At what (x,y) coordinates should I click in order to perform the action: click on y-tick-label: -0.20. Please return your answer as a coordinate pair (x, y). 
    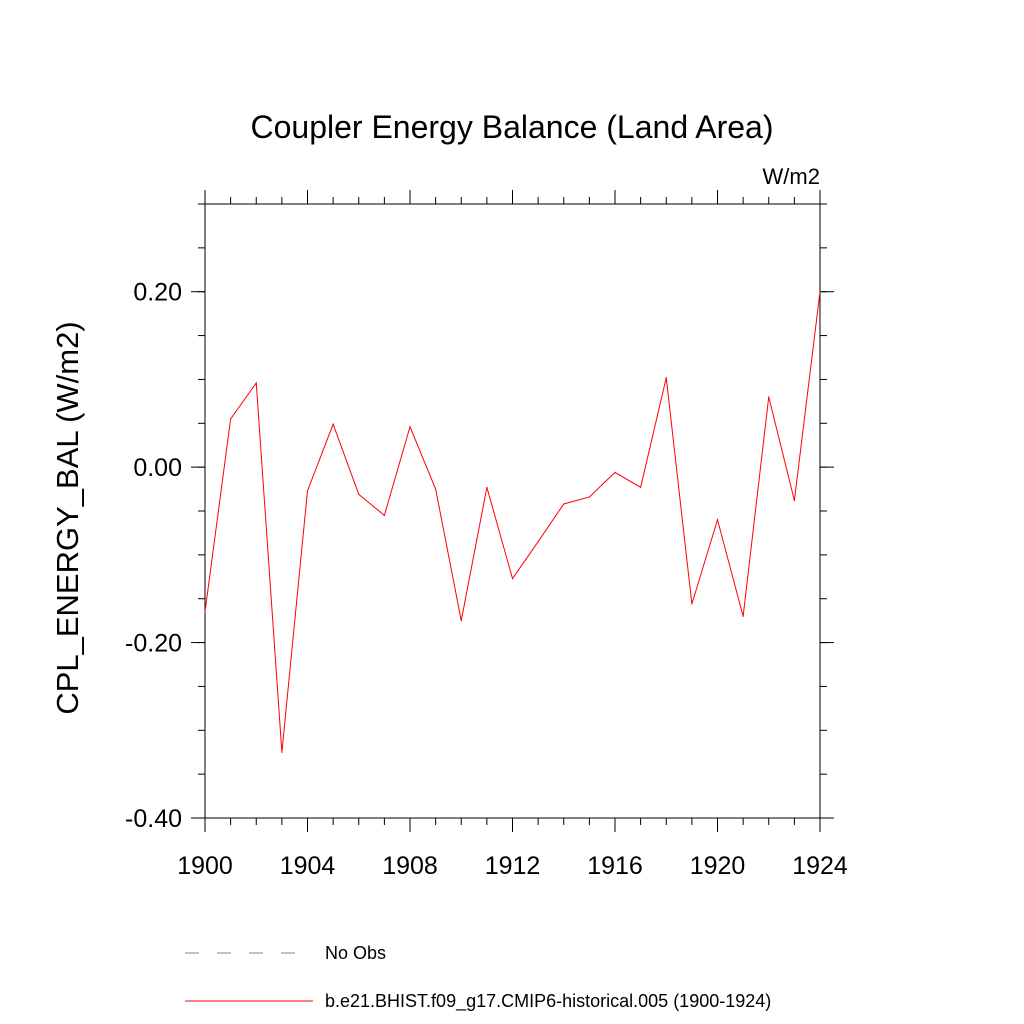
    Looking at the image, I should click on (153, 644).